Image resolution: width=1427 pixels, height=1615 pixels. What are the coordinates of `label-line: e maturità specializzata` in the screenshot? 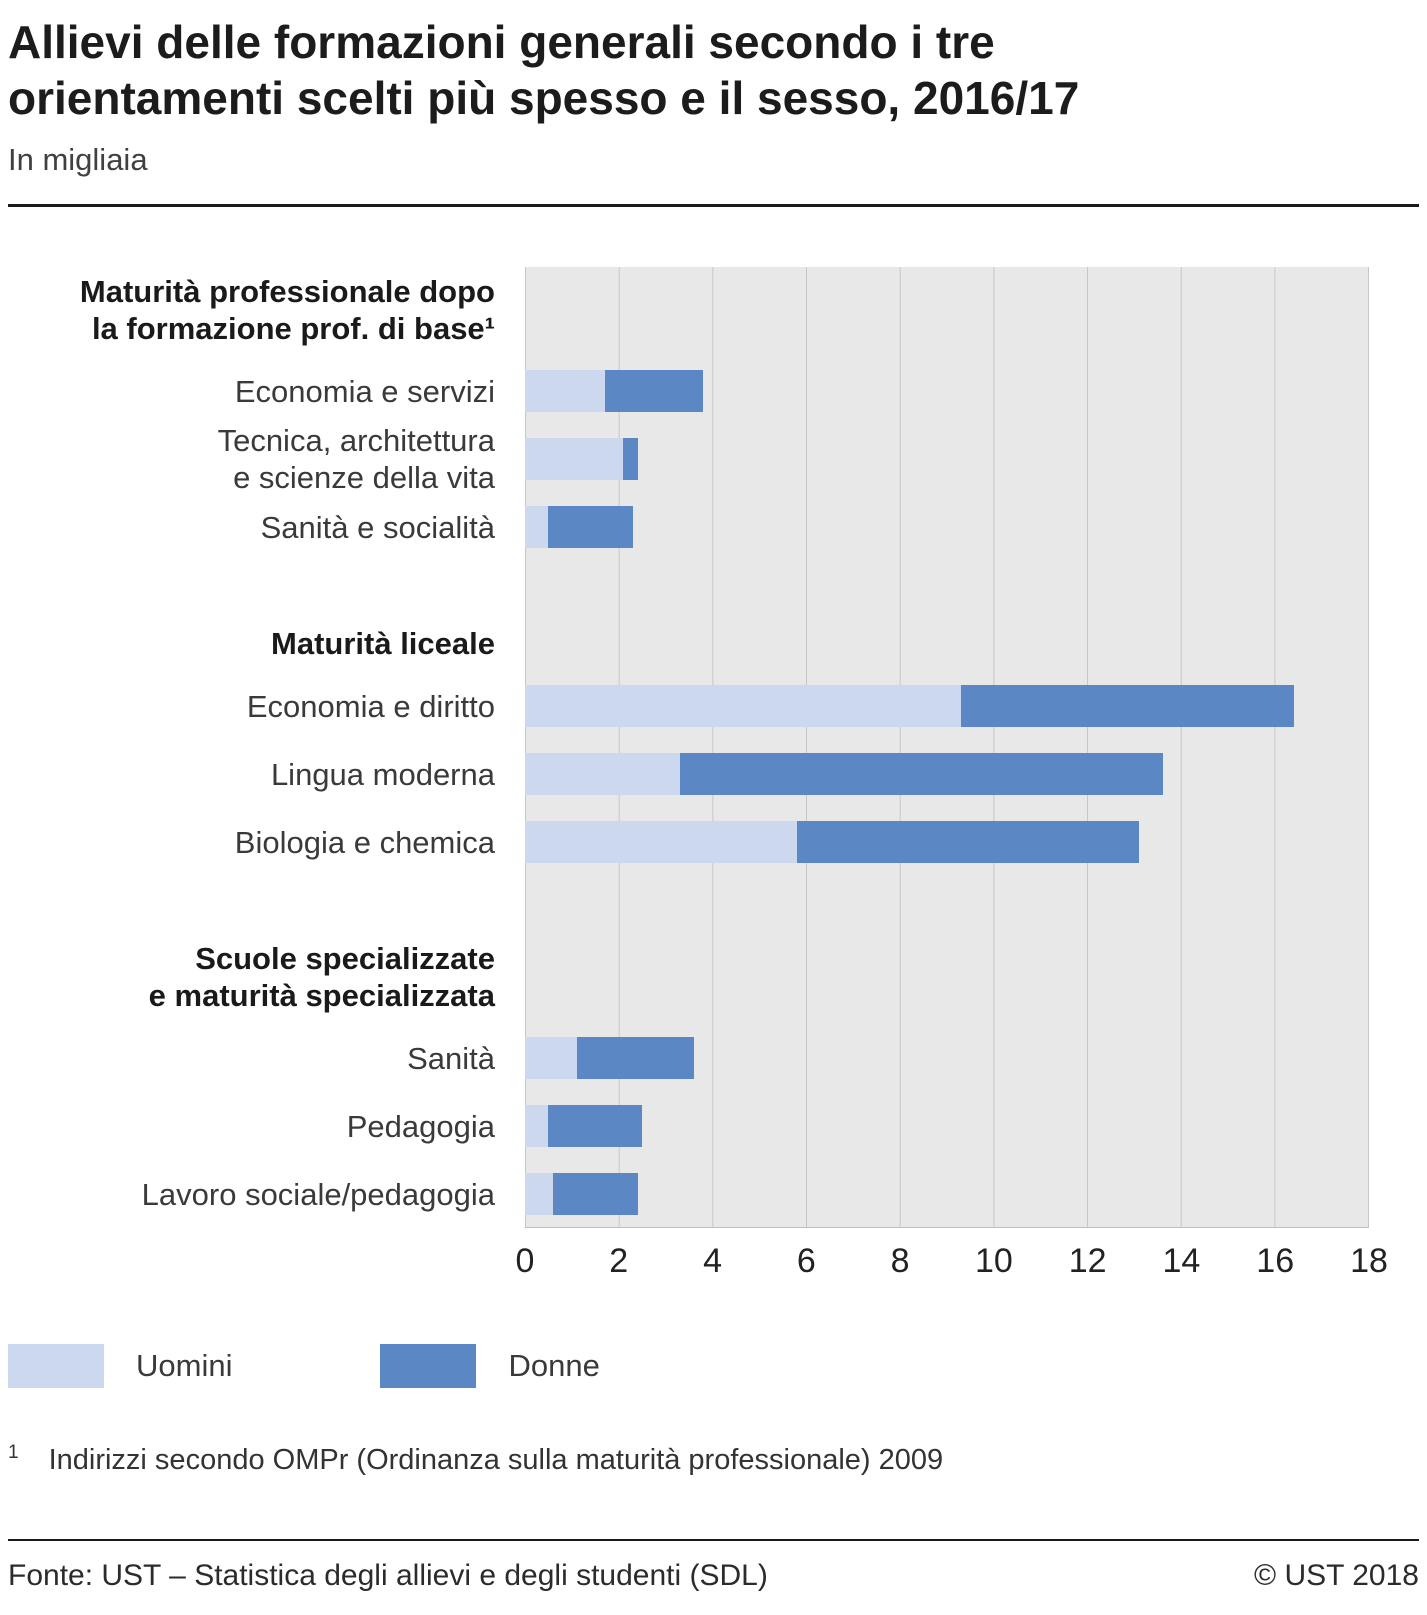 It's located at (321, 996).